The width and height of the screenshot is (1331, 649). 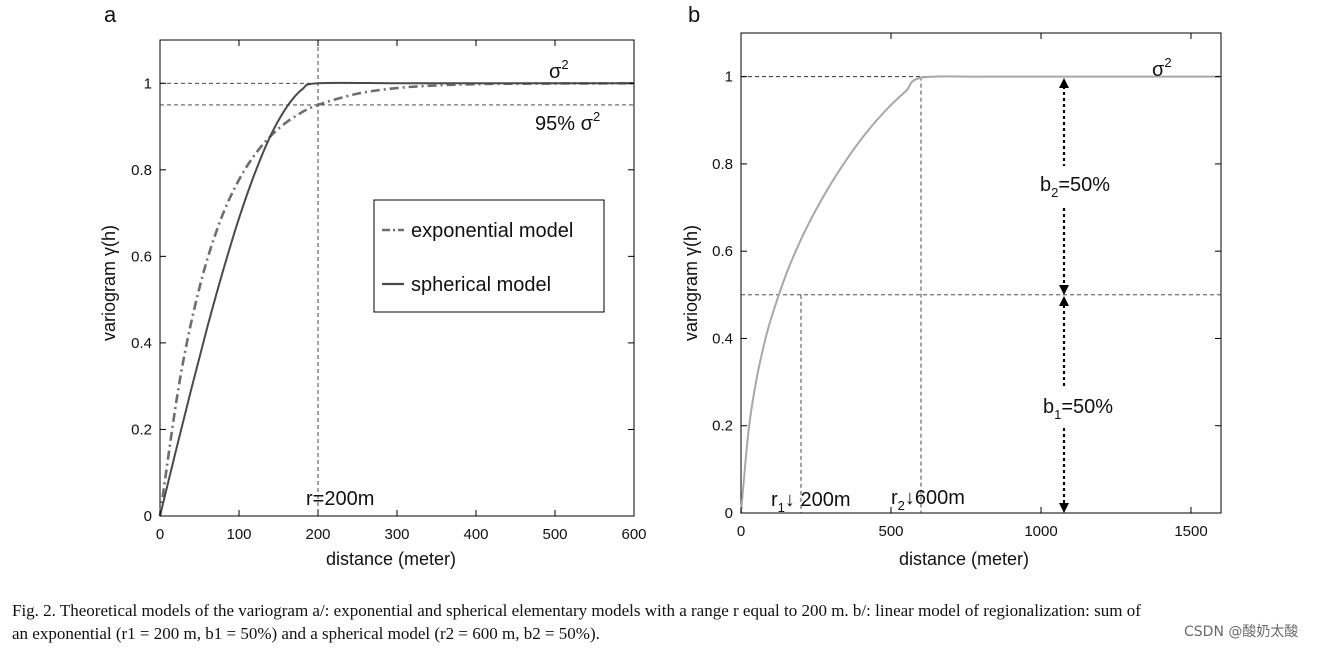 I want to click on r1-annotation: r1↓ 200m, so click(x=811, y=502).